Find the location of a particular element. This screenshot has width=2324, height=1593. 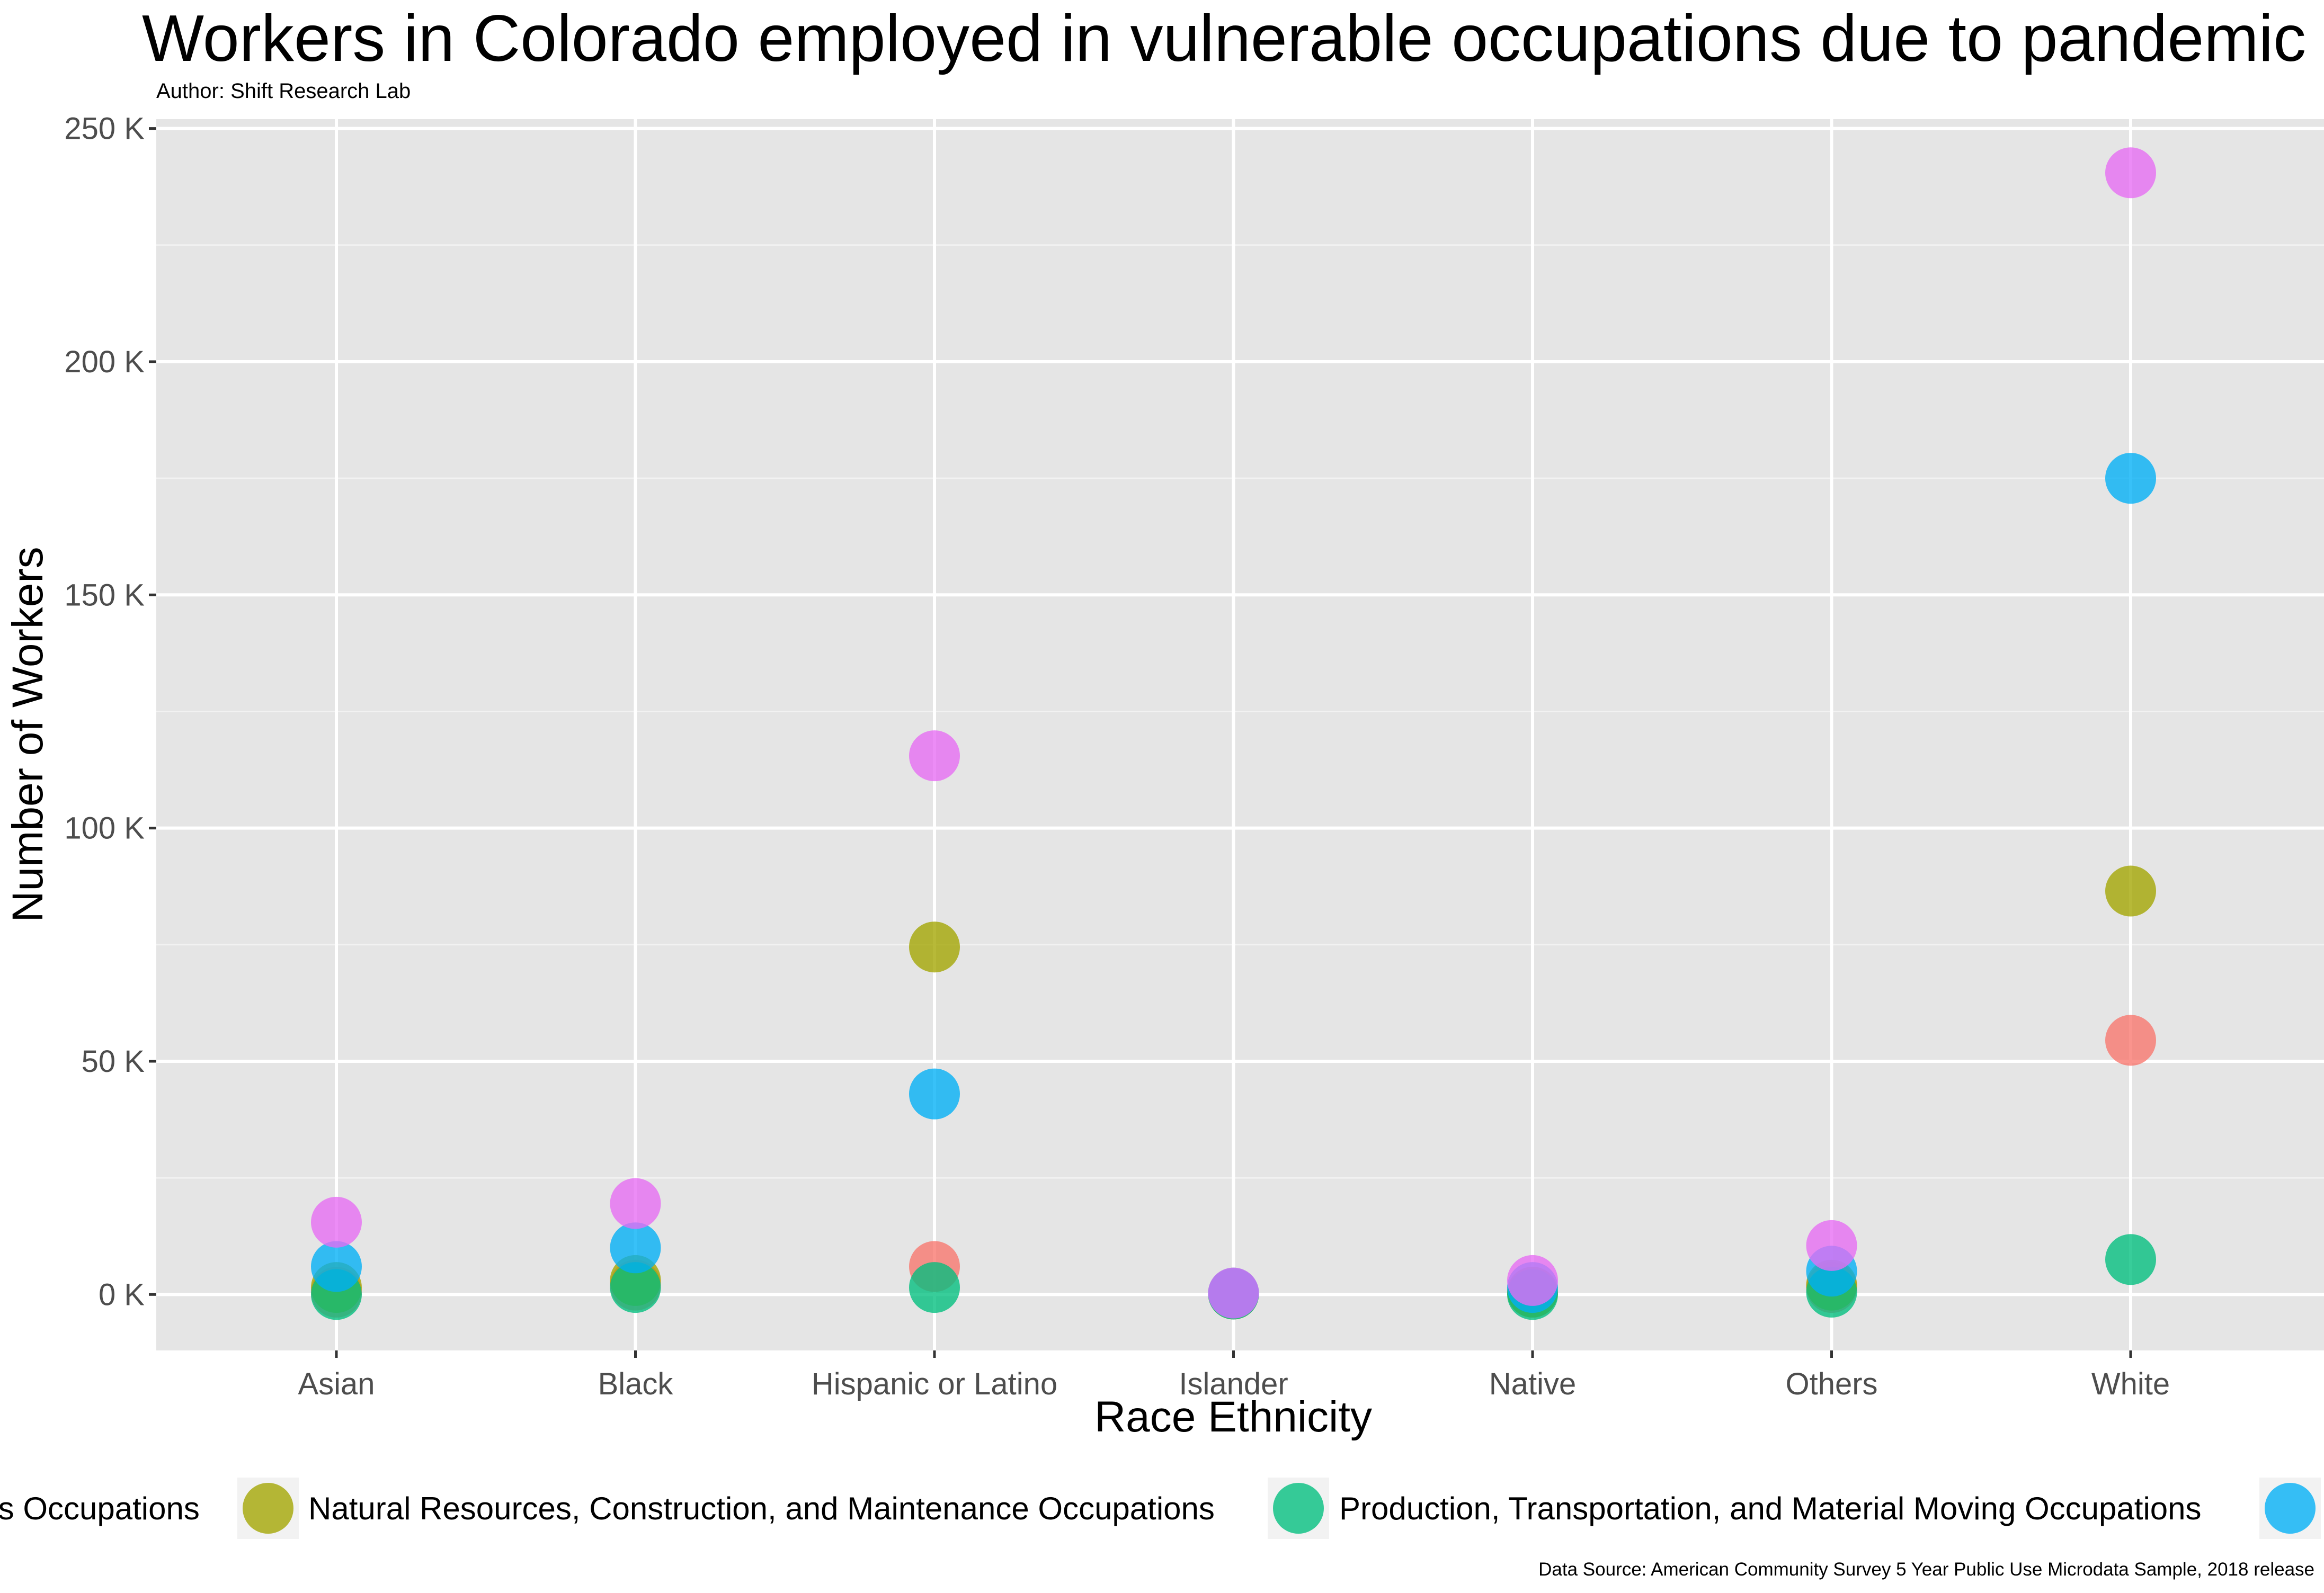

y-tick-label: 0 K is located at coordinates (122, 1294).